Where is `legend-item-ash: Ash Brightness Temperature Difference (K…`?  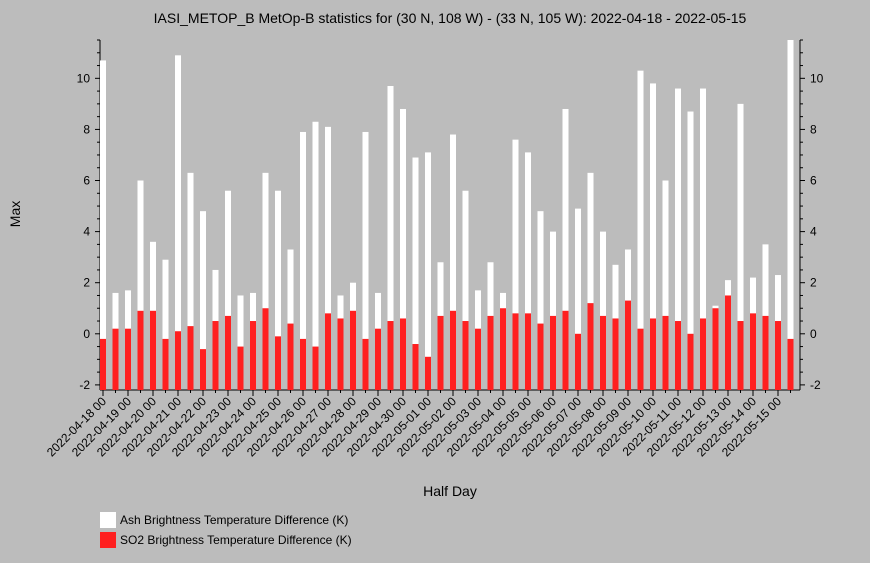 legend-item-ash: Ash Brightness Temperature Difference (K… is located at coordinates (224, 520).